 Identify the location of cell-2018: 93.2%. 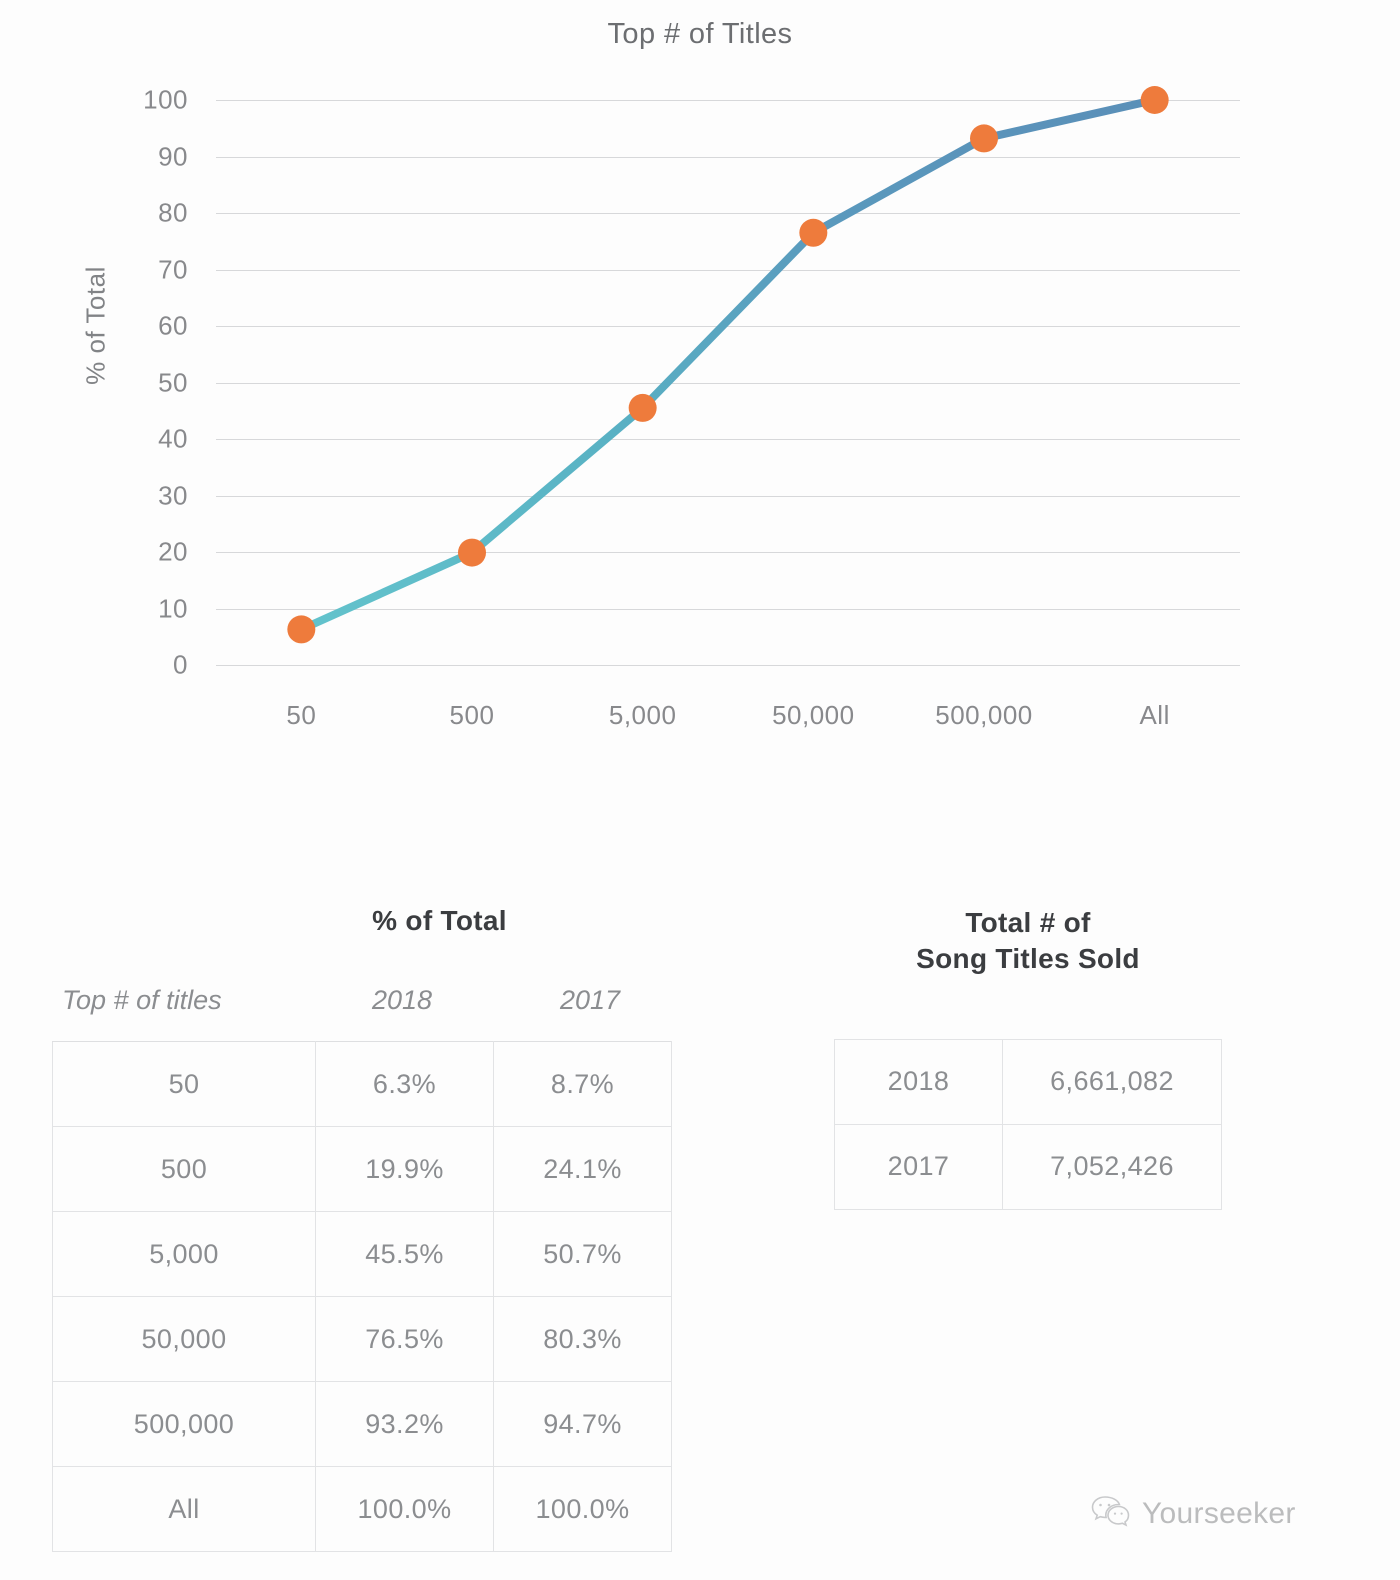
(404, 1424).